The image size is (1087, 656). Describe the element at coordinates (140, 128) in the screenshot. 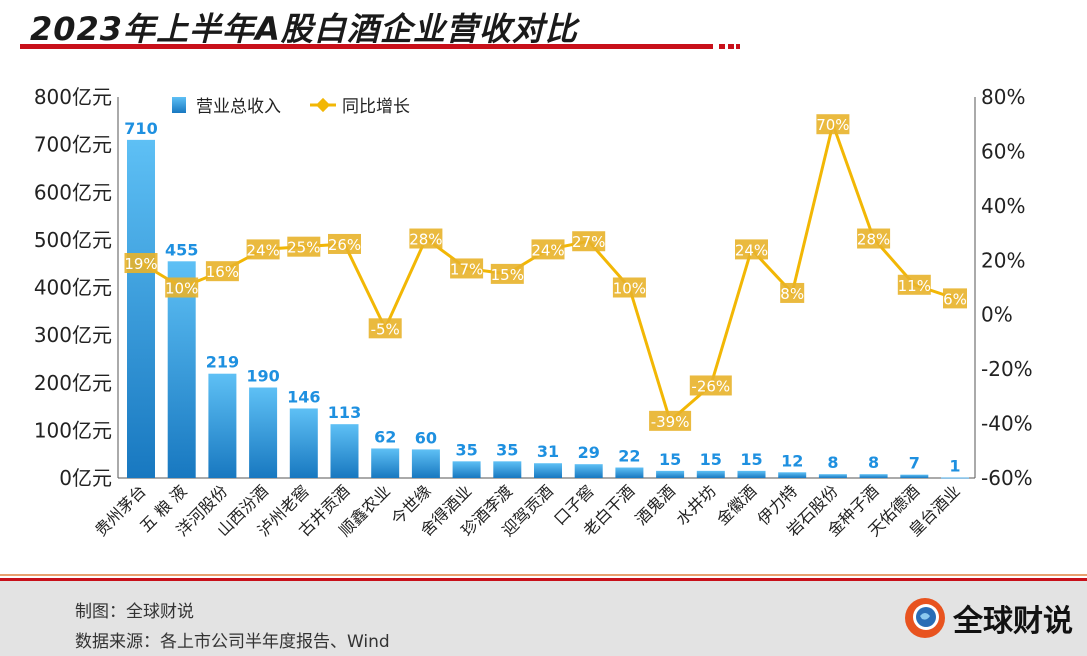

I see `bar-value-label: 710` at that location.